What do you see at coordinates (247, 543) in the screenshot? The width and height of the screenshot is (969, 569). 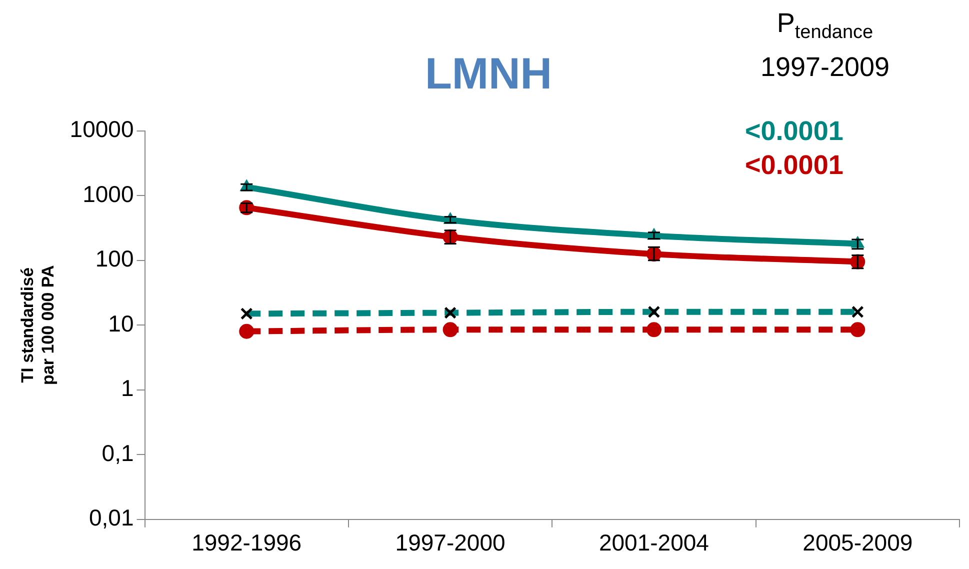 I see `x-tick-label: 1992-1996` at bounding box center [247, 543].